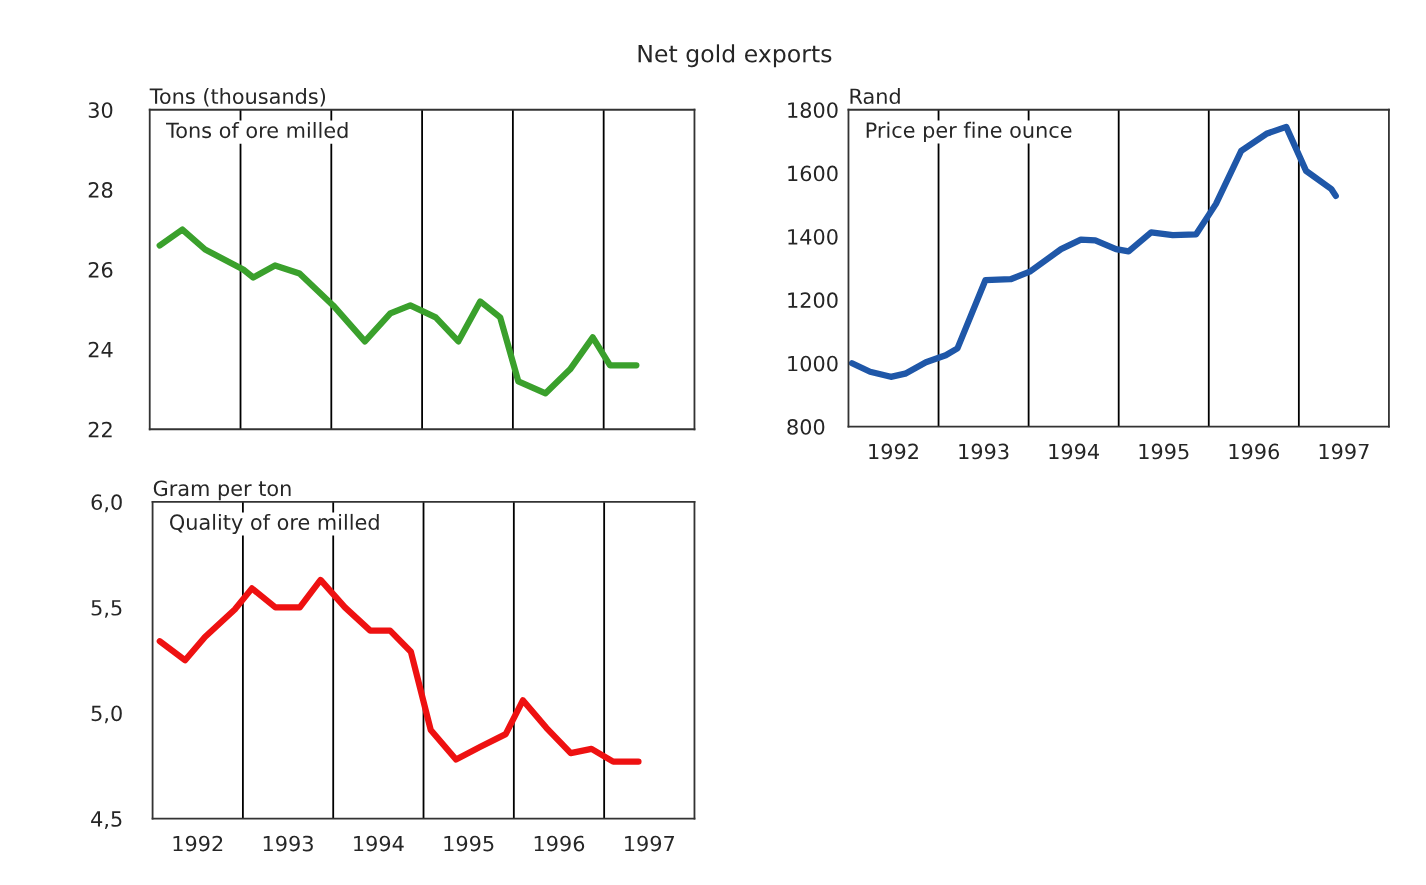 This screenshot has height=885, width=1426. Describe the element at coordinates (813, 236) in the screenshot. I see `y-tick-label: 1400` at that location.